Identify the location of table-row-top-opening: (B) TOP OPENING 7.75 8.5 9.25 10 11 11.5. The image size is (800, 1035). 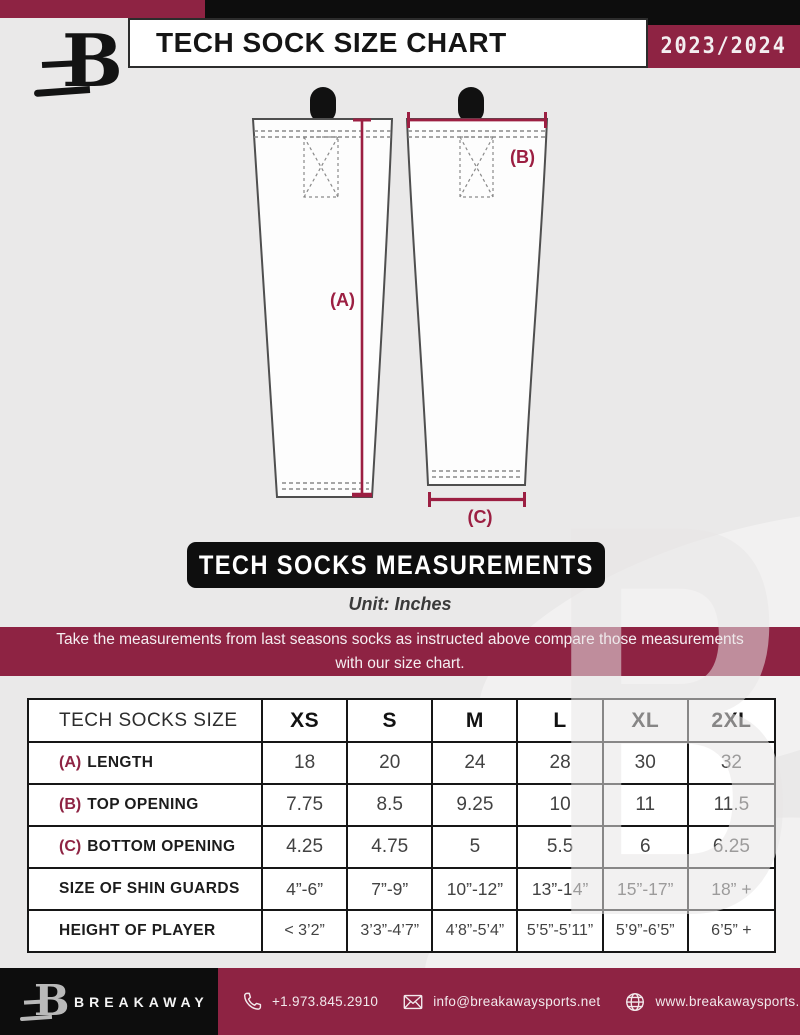
(401, 804).